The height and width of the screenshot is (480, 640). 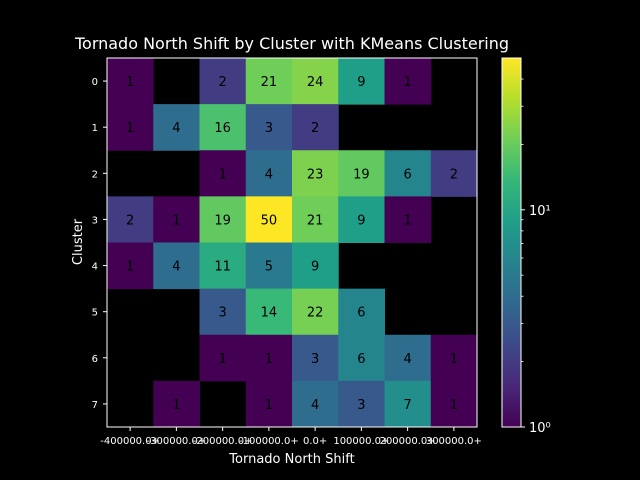 What do you see at coordinates (95, 82) in the screenshot?
I see `y-tick-label: 0` at bounding box center [95, 82].